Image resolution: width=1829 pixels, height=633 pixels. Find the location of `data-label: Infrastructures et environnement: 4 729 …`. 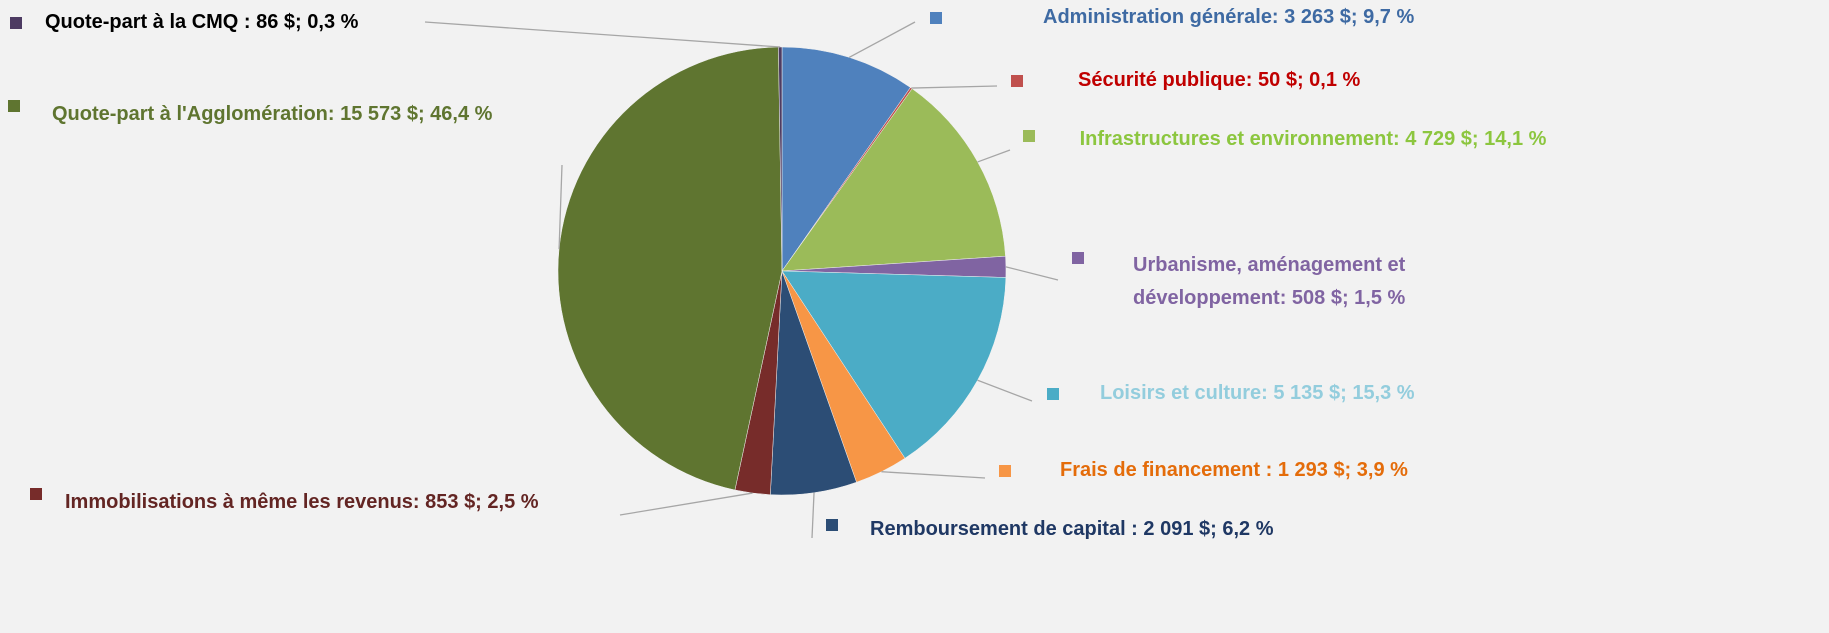

data-label: Infrastructures et environnement: 4 729 … is located at coordinates (1313, 138).